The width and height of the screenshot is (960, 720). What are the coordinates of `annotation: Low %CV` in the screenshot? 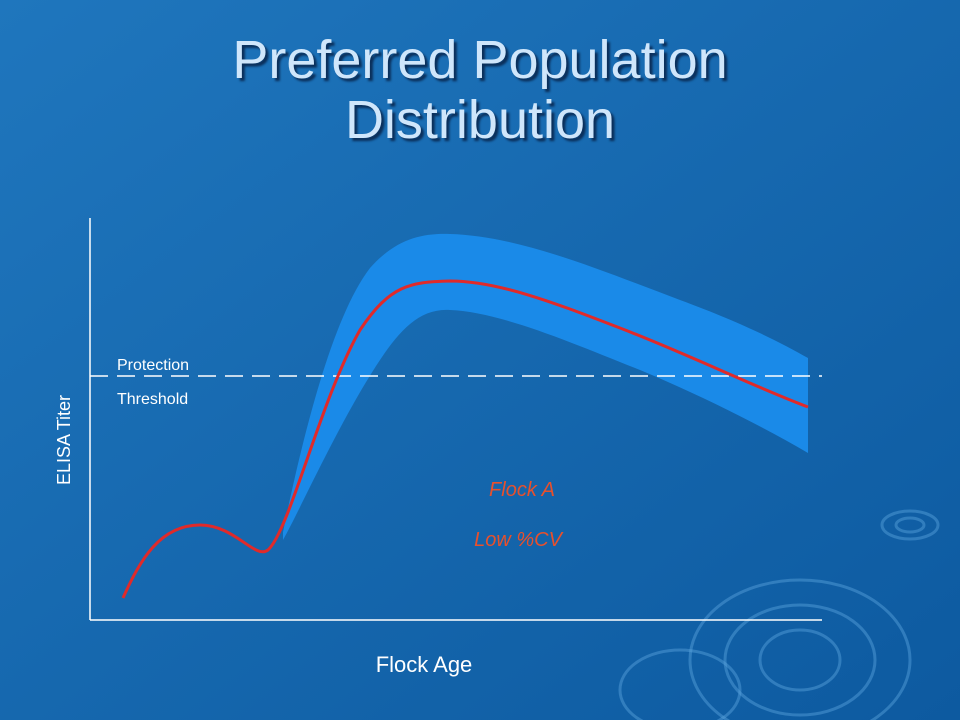 It's located at (518, 540).